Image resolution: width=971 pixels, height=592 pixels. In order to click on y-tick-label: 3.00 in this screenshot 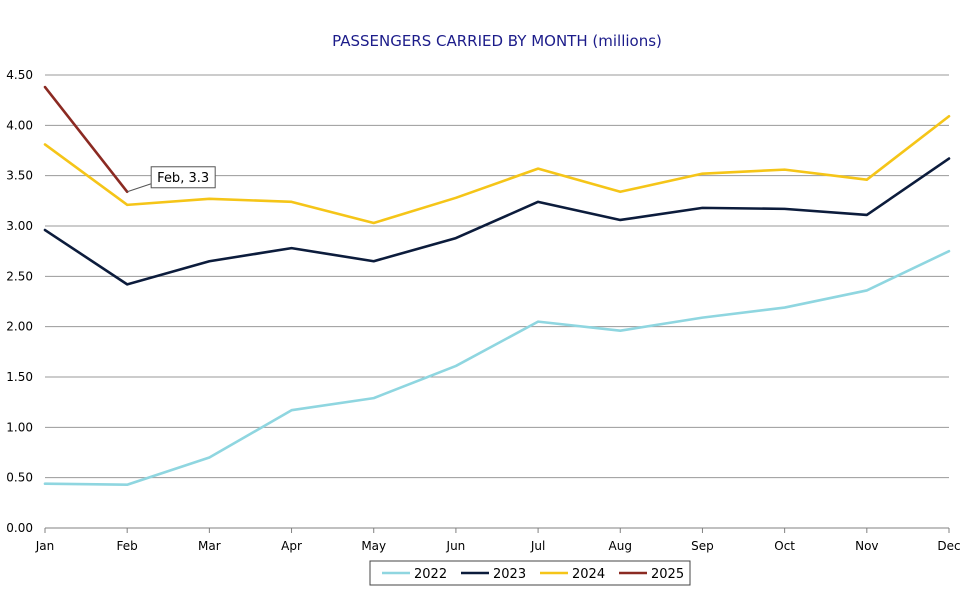, I will do `click(19, 226)`.